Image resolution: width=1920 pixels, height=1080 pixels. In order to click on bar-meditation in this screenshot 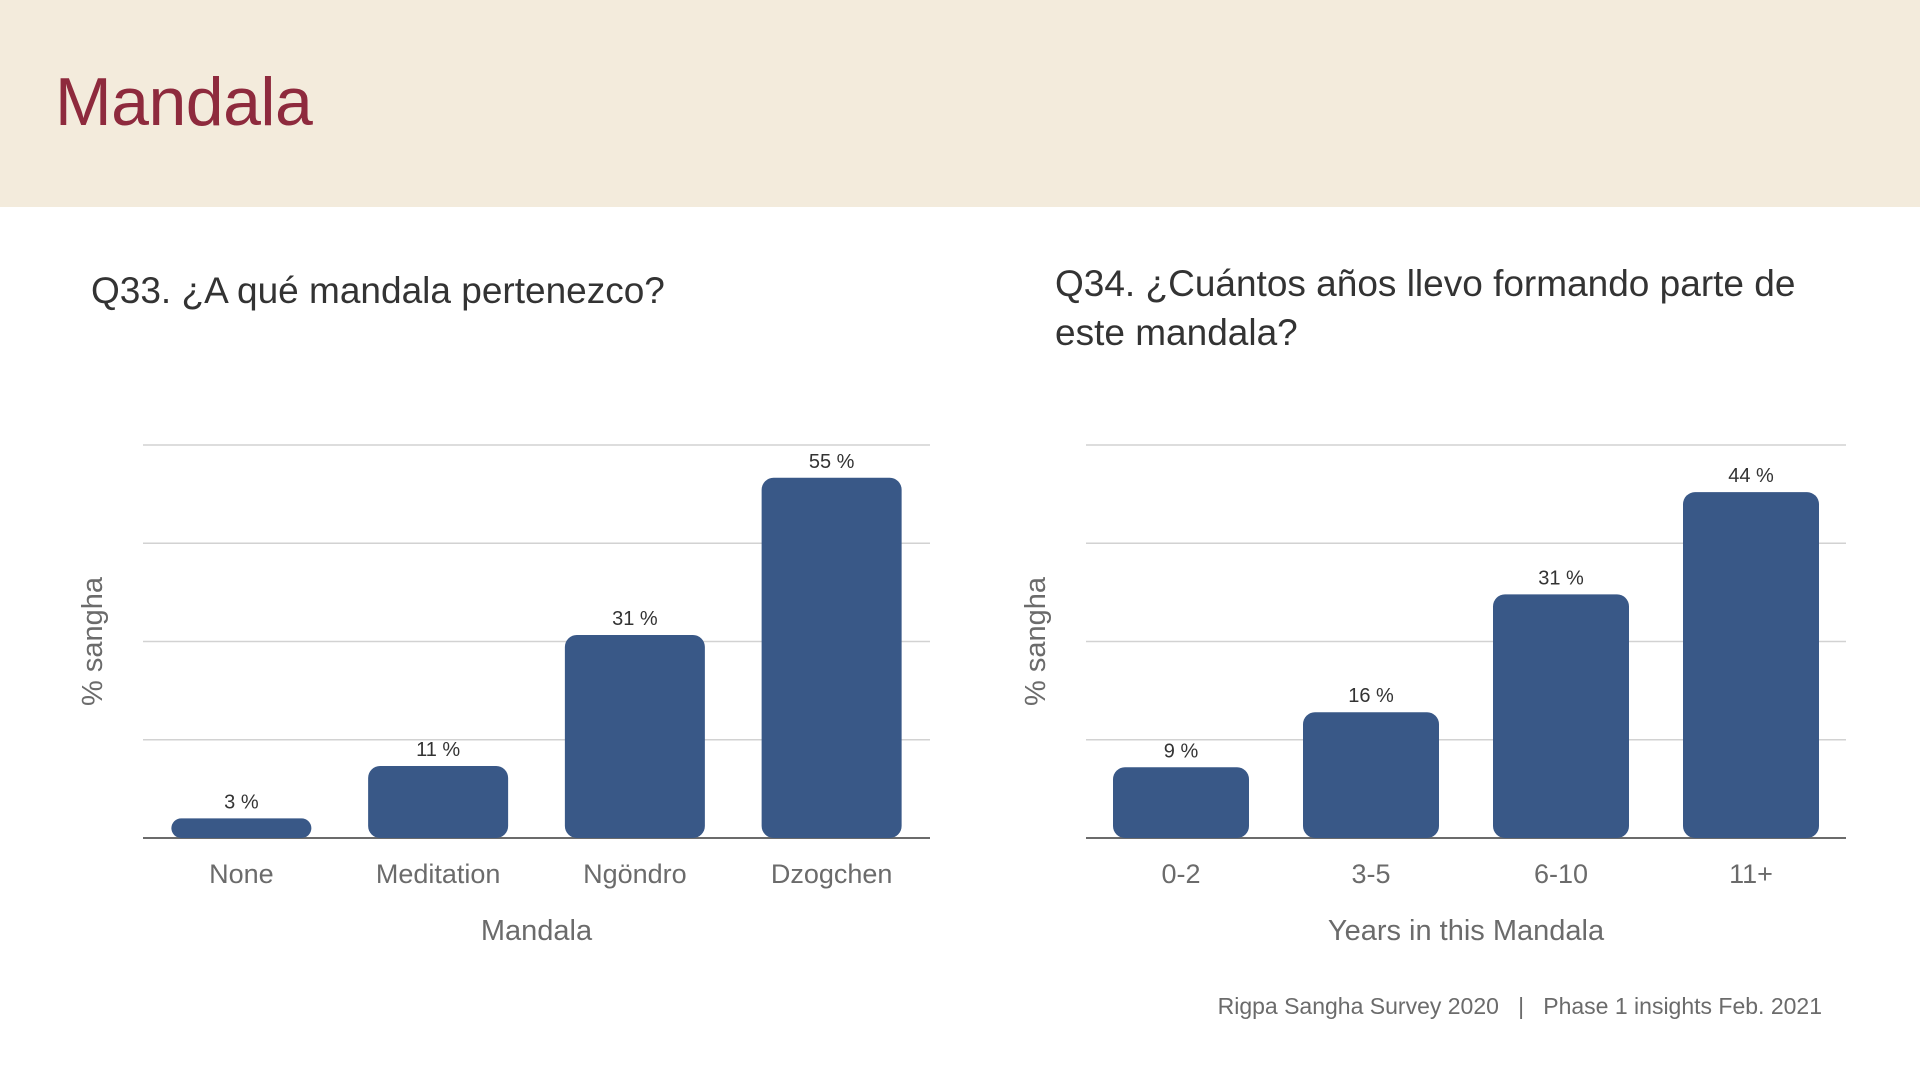, I will do `click(438, 801)`.